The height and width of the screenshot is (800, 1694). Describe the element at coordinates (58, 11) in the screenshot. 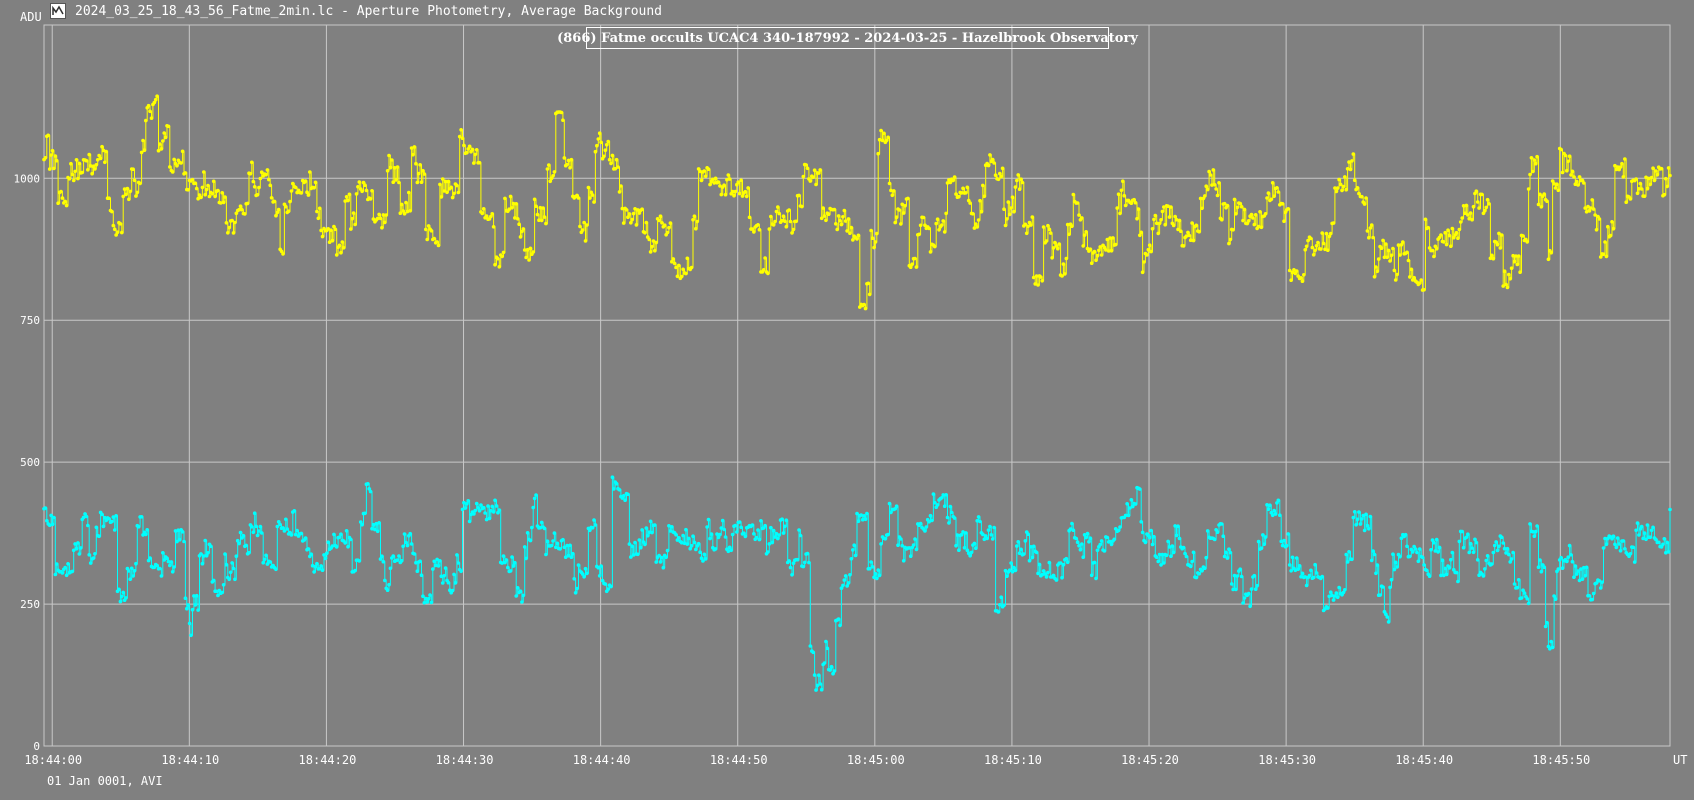

I see `app-icon` at that location.